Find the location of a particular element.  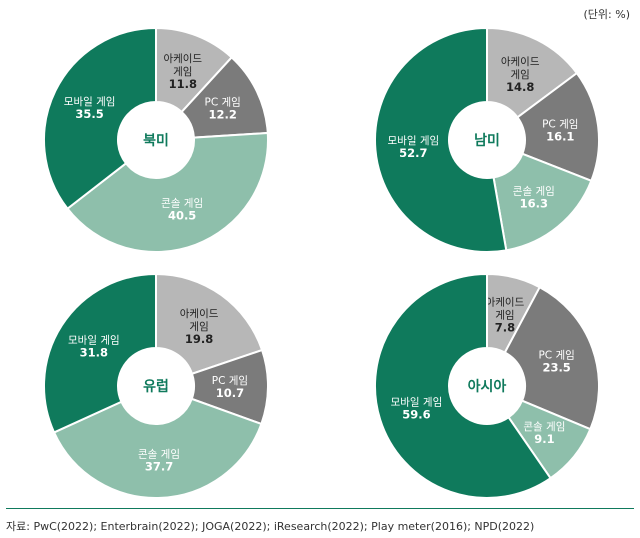

slice-value: 31.8 is located at coordinates (94, 353).